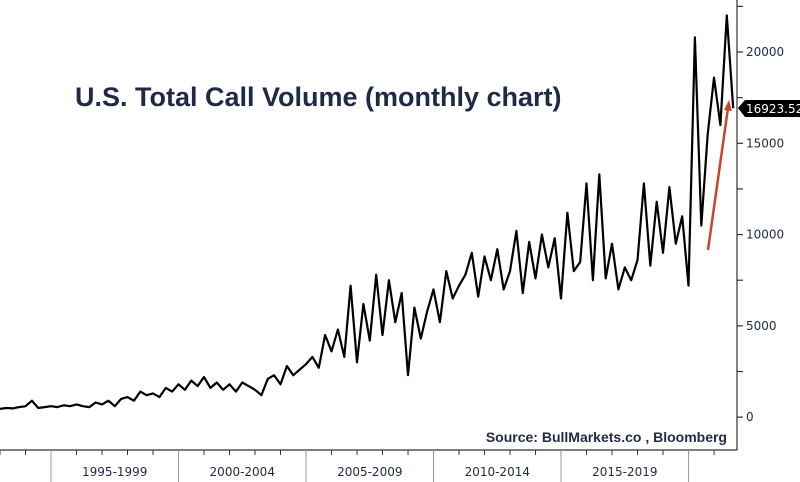 Image resolution: width=800 pixels, height=482 pixels. What do you see at coordinates (369, 472) in the screenshot?
I see `x-period-label: 2005-2009` at bounding box center [369, 472].